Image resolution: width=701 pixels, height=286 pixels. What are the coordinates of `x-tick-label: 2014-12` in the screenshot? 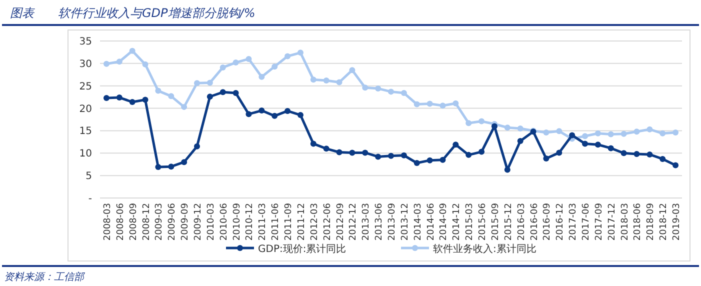 It's located at (457, 222).